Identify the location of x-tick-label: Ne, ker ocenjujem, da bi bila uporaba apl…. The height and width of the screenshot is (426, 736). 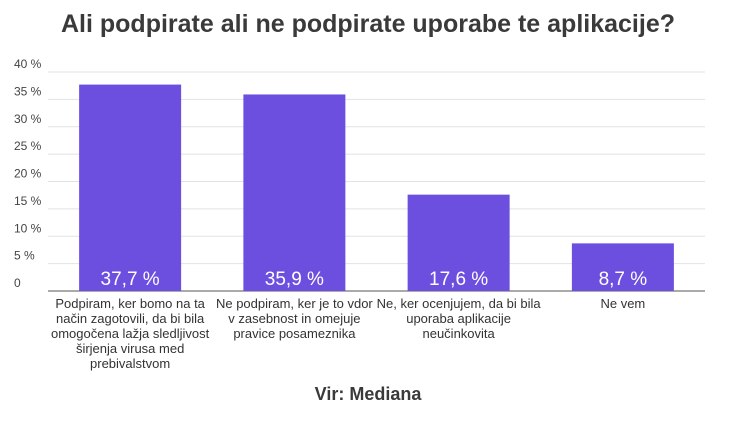
(459, 318).